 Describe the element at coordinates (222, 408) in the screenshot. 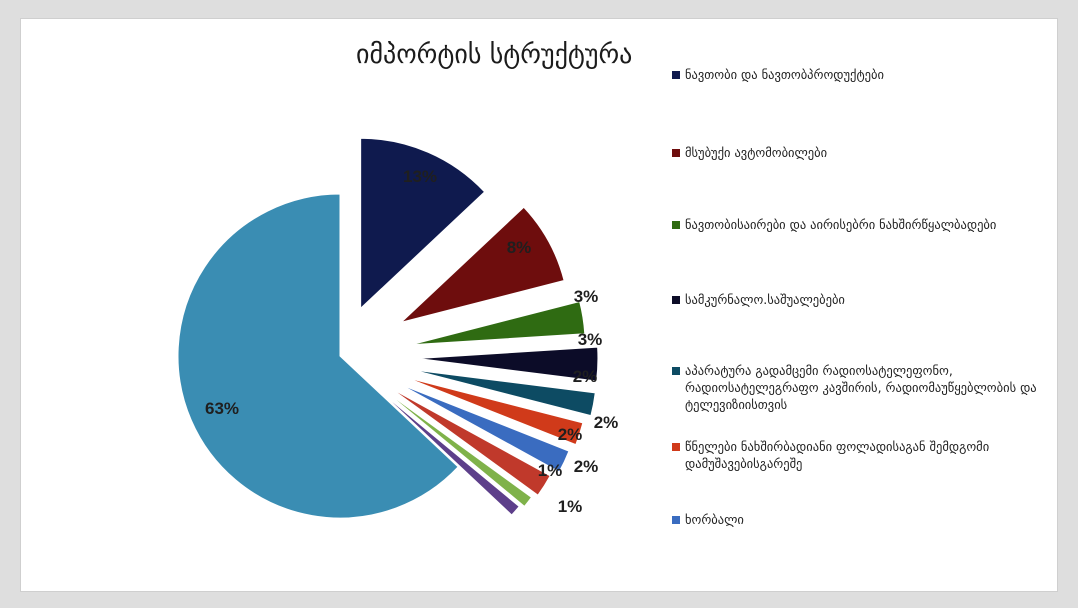

I see `slice-label: 63%` at that location.